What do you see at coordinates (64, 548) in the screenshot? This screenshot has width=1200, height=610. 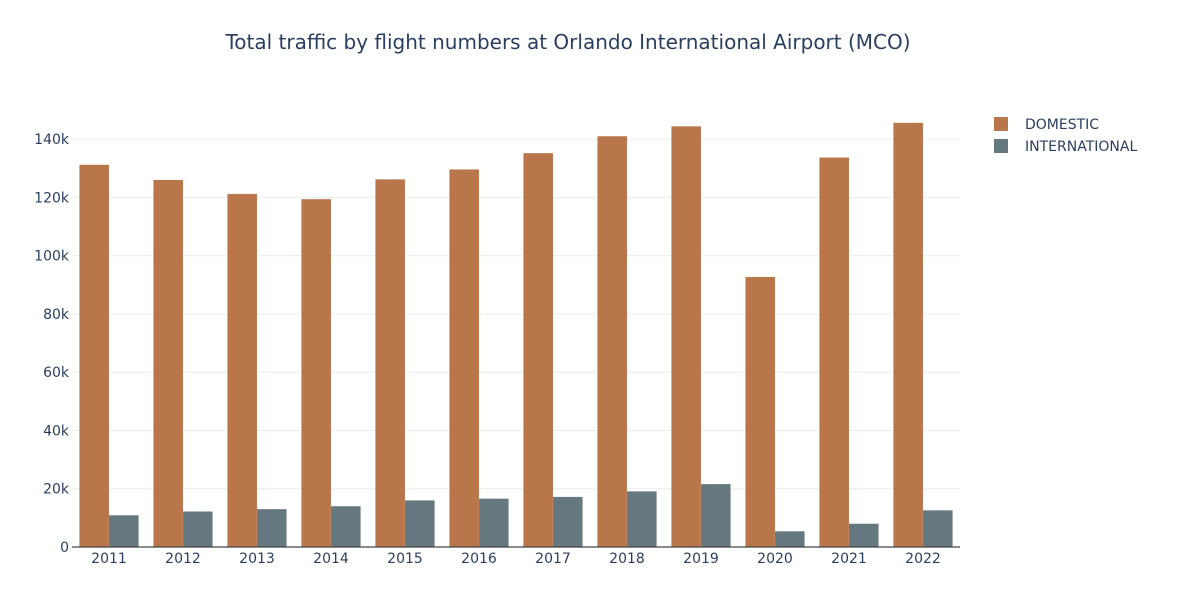 I see `y-tick-label: 0` at bounding box center [64, 548].